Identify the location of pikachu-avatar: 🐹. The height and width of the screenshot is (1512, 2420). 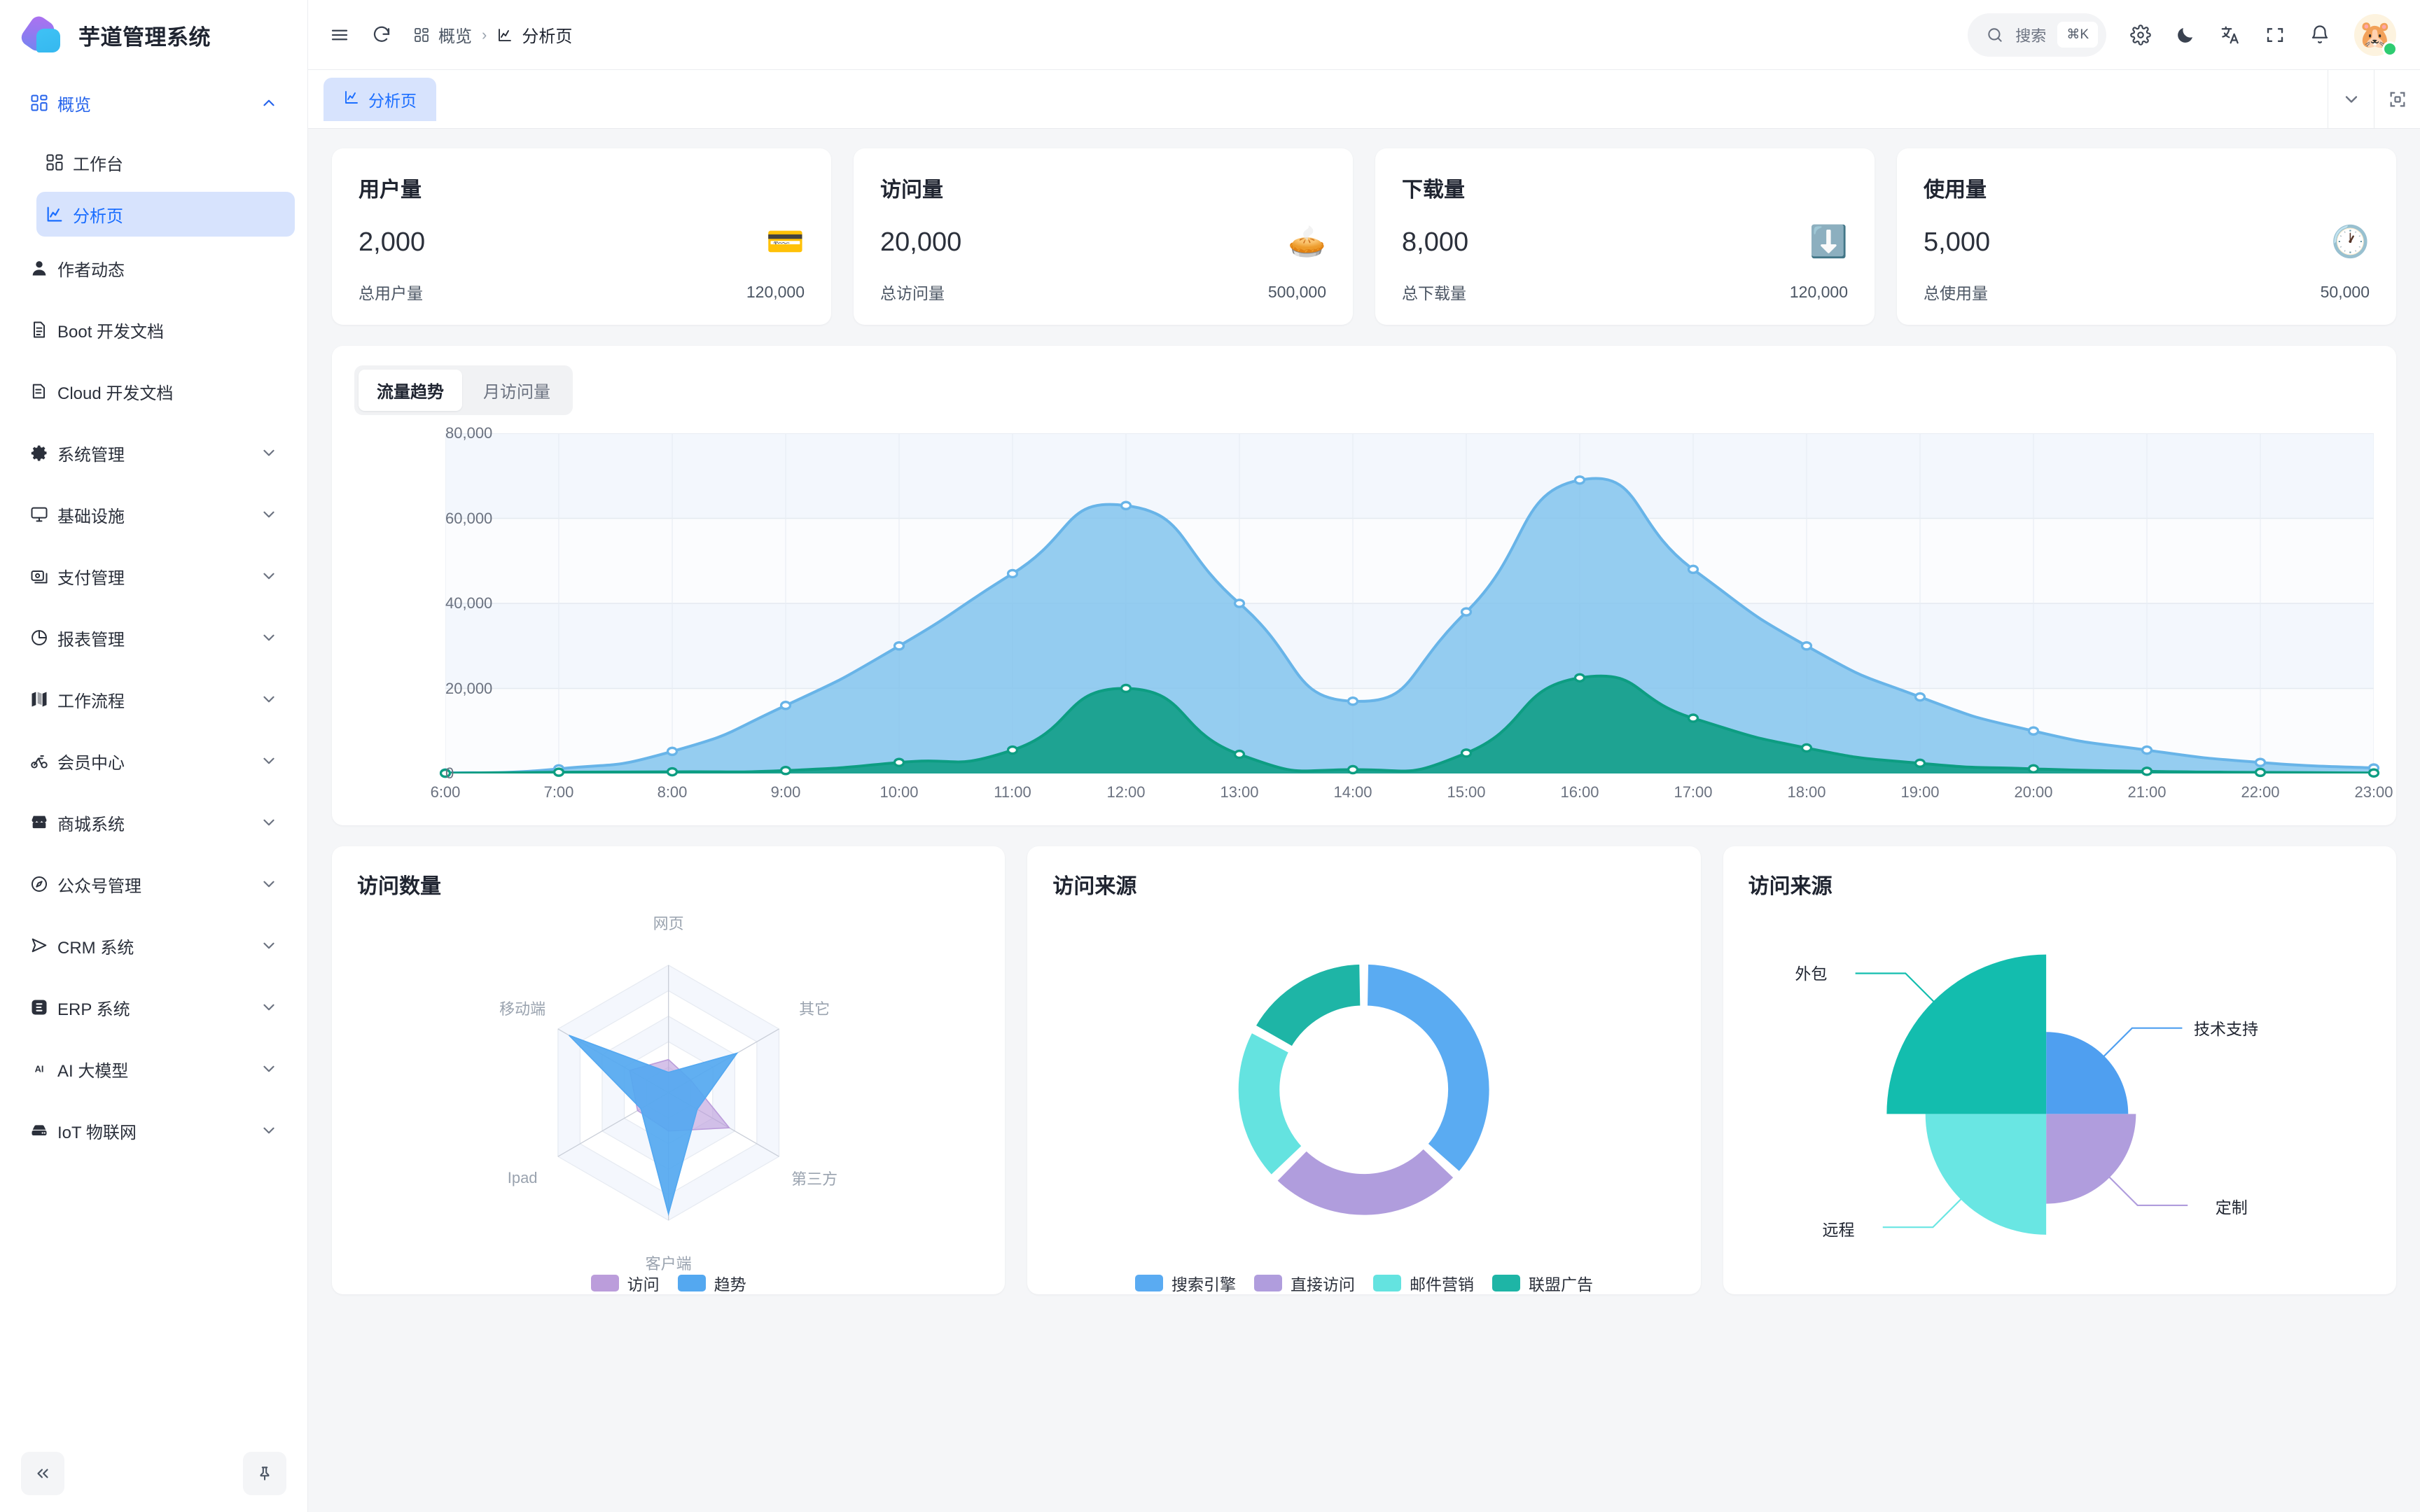
(2376, 35).